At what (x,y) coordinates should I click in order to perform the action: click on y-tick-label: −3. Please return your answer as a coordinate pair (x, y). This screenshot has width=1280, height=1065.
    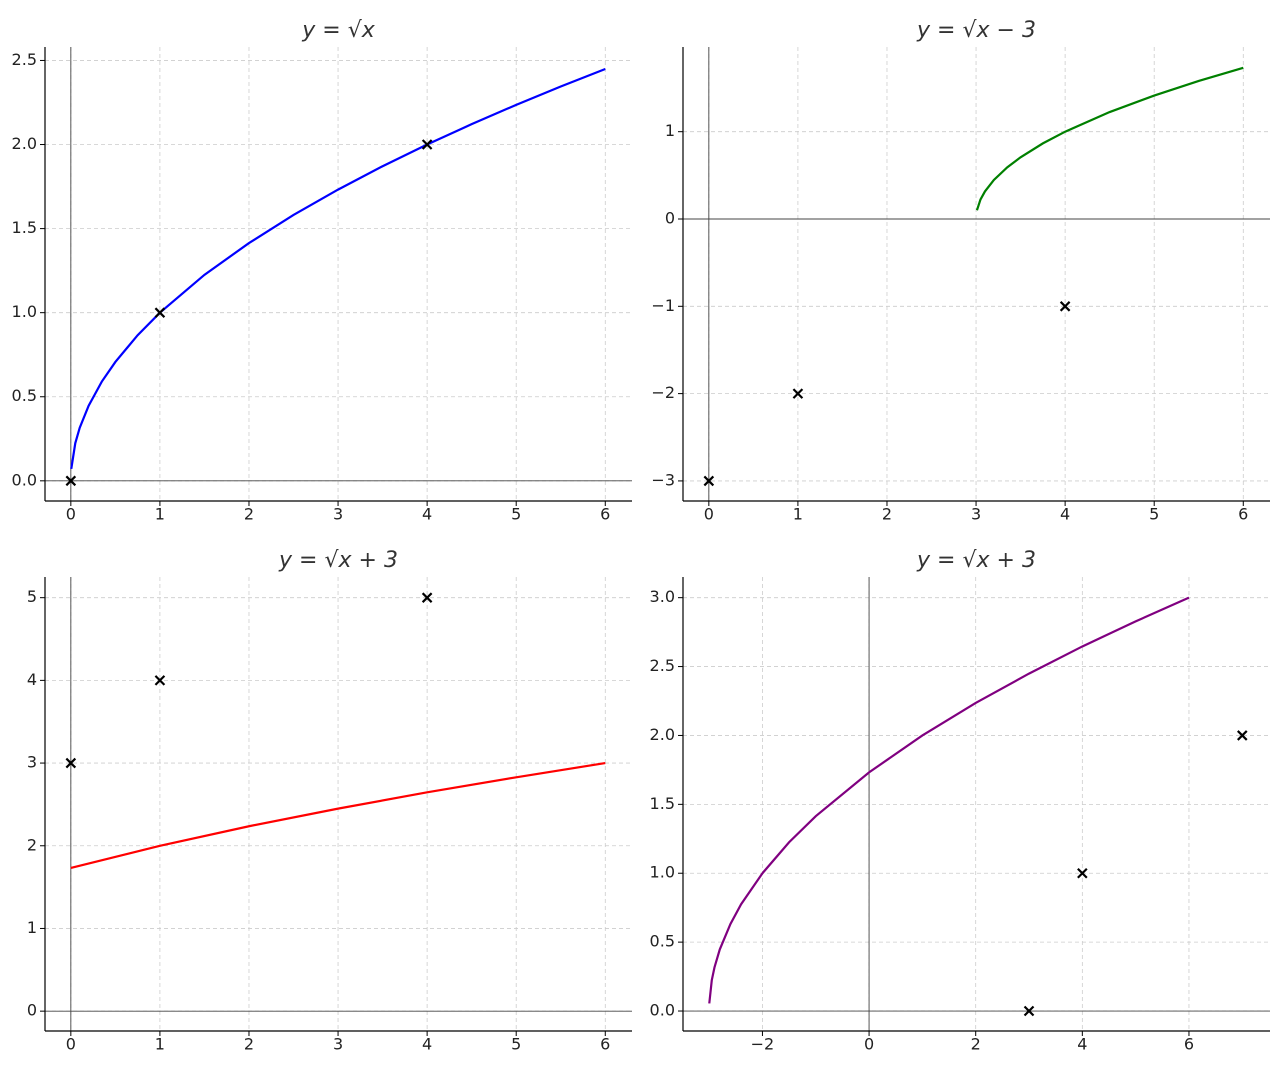
    Looking at the image, I should click on (663, 479).